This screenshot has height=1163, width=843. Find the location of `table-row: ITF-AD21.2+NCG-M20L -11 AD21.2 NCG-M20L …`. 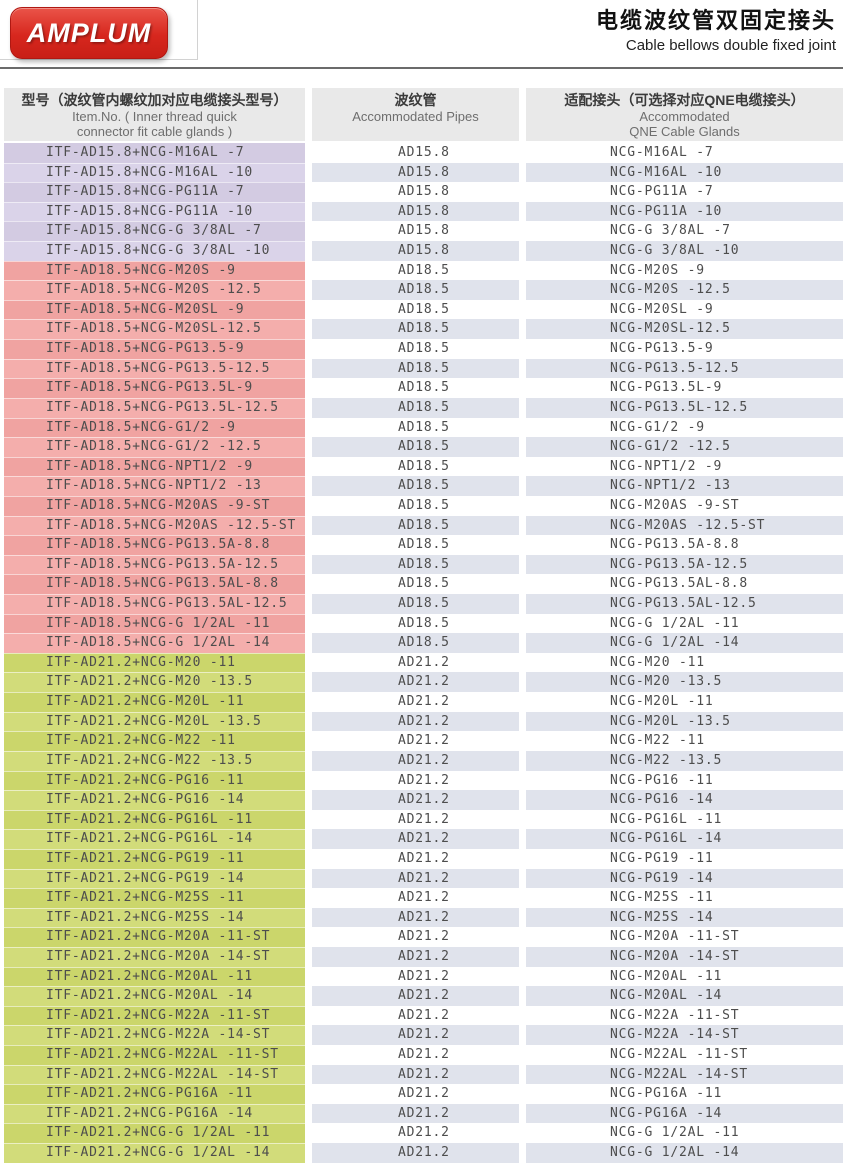

table-row: ITF-AD21.2+NCG-M20L -11 AD21.2 NCG-M20L … is located at coordinates (423, 702).